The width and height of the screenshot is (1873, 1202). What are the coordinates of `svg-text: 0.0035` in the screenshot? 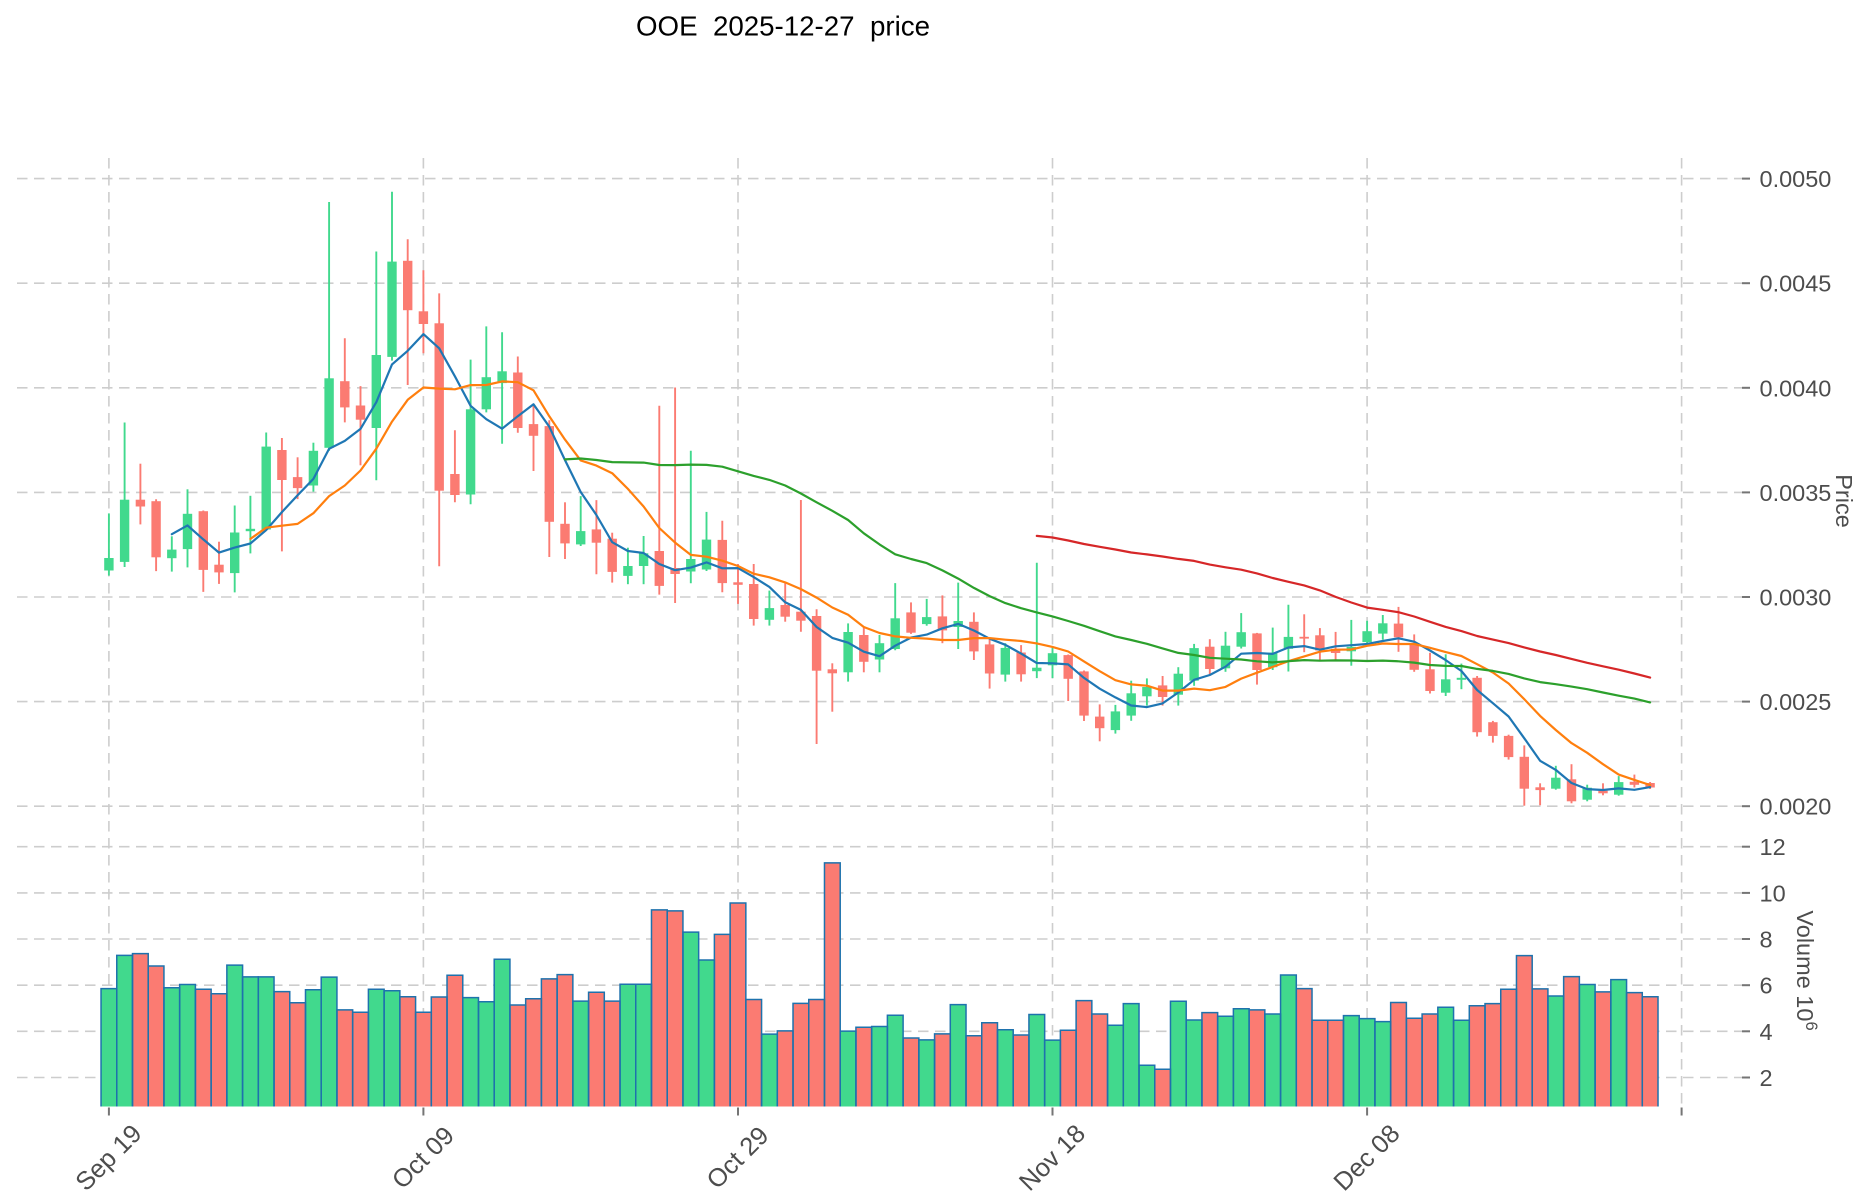 It's located at (1796, 493).